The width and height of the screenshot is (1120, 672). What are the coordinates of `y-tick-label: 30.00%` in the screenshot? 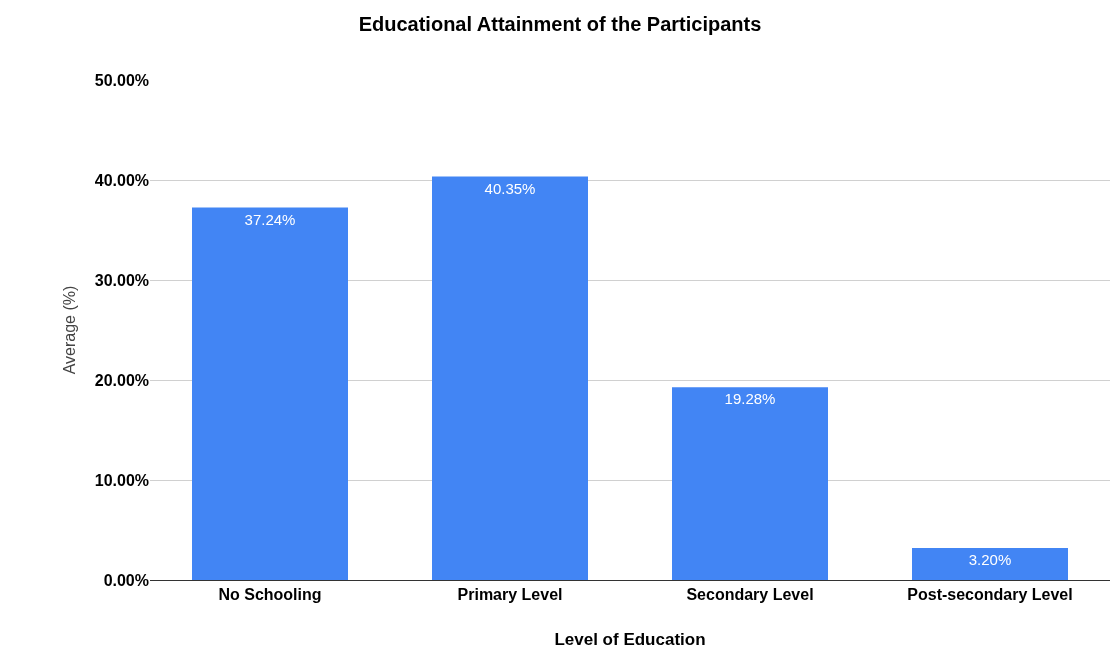 It's located at (121, 280).